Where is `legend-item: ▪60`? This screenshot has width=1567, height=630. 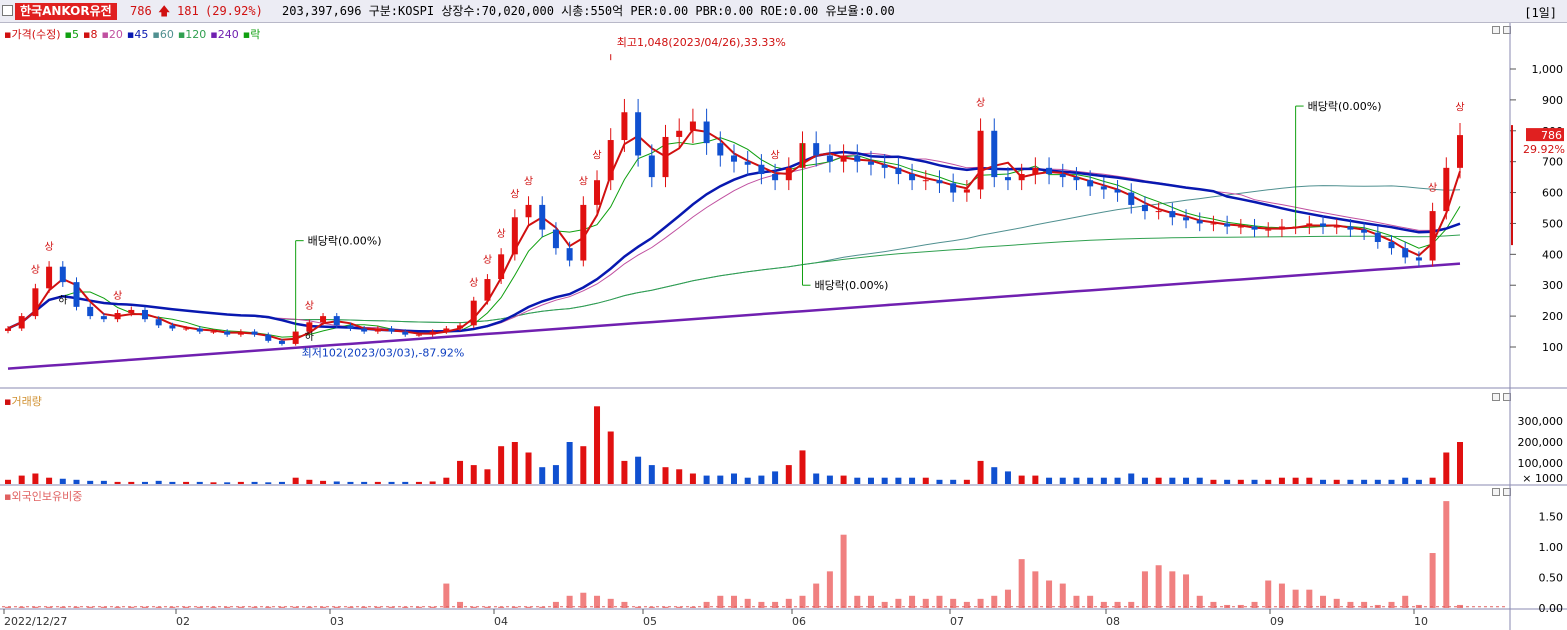 legend-item: ▪60 is located at coordinates (163, 34).